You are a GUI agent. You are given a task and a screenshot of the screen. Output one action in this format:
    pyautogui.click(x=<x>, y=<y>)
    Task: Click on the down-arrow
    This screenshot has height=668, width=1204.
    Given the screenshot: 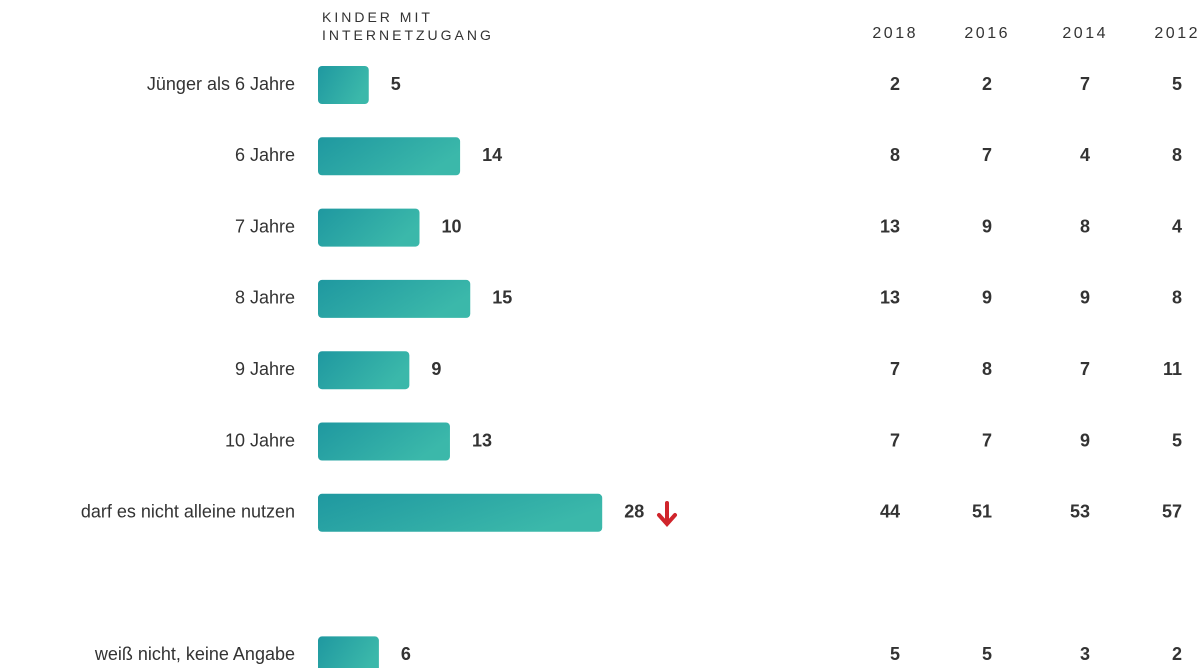 What is the action you would take?
    pyautogui.click(x=667, y=514)
    